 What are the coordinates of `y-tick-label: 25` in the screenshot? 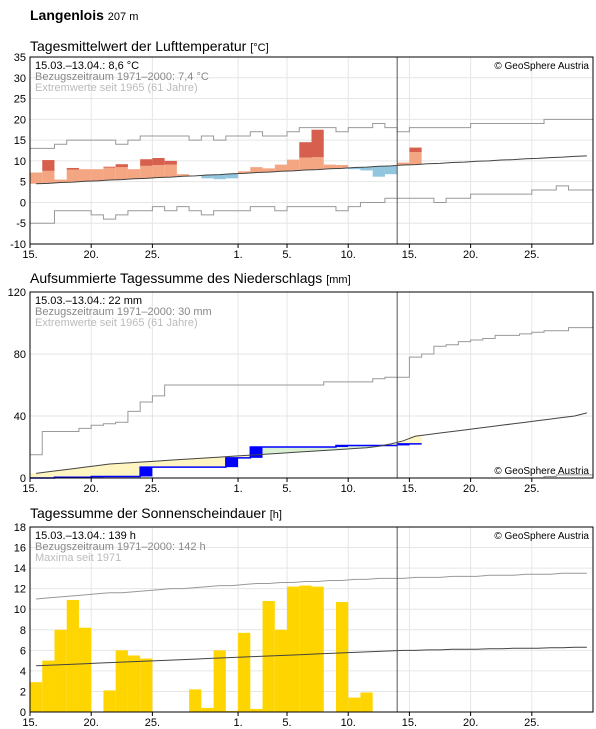 It's located at (20, 100).